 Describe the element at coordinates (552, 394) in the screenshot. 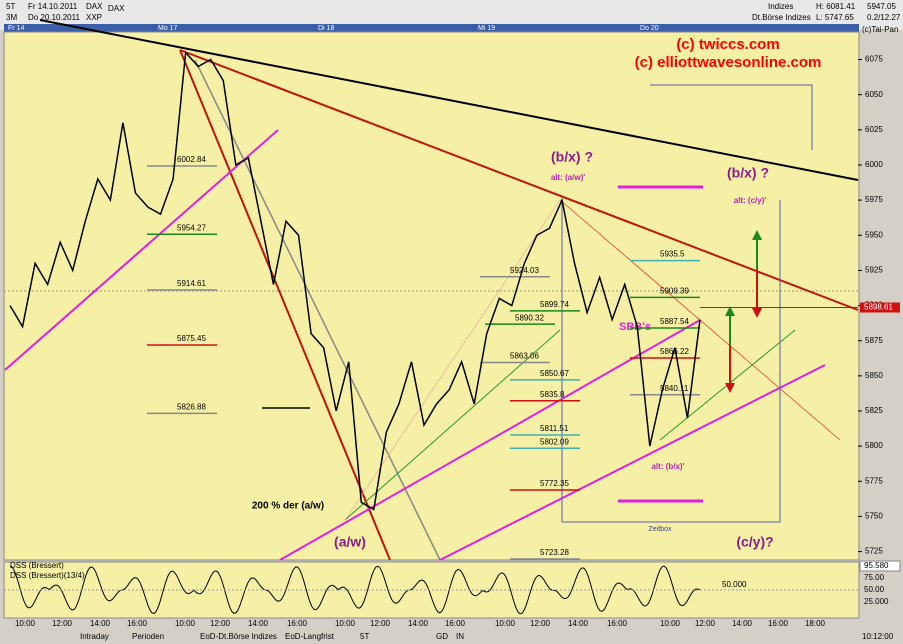

I see `level-label: 5835.8` at that location.